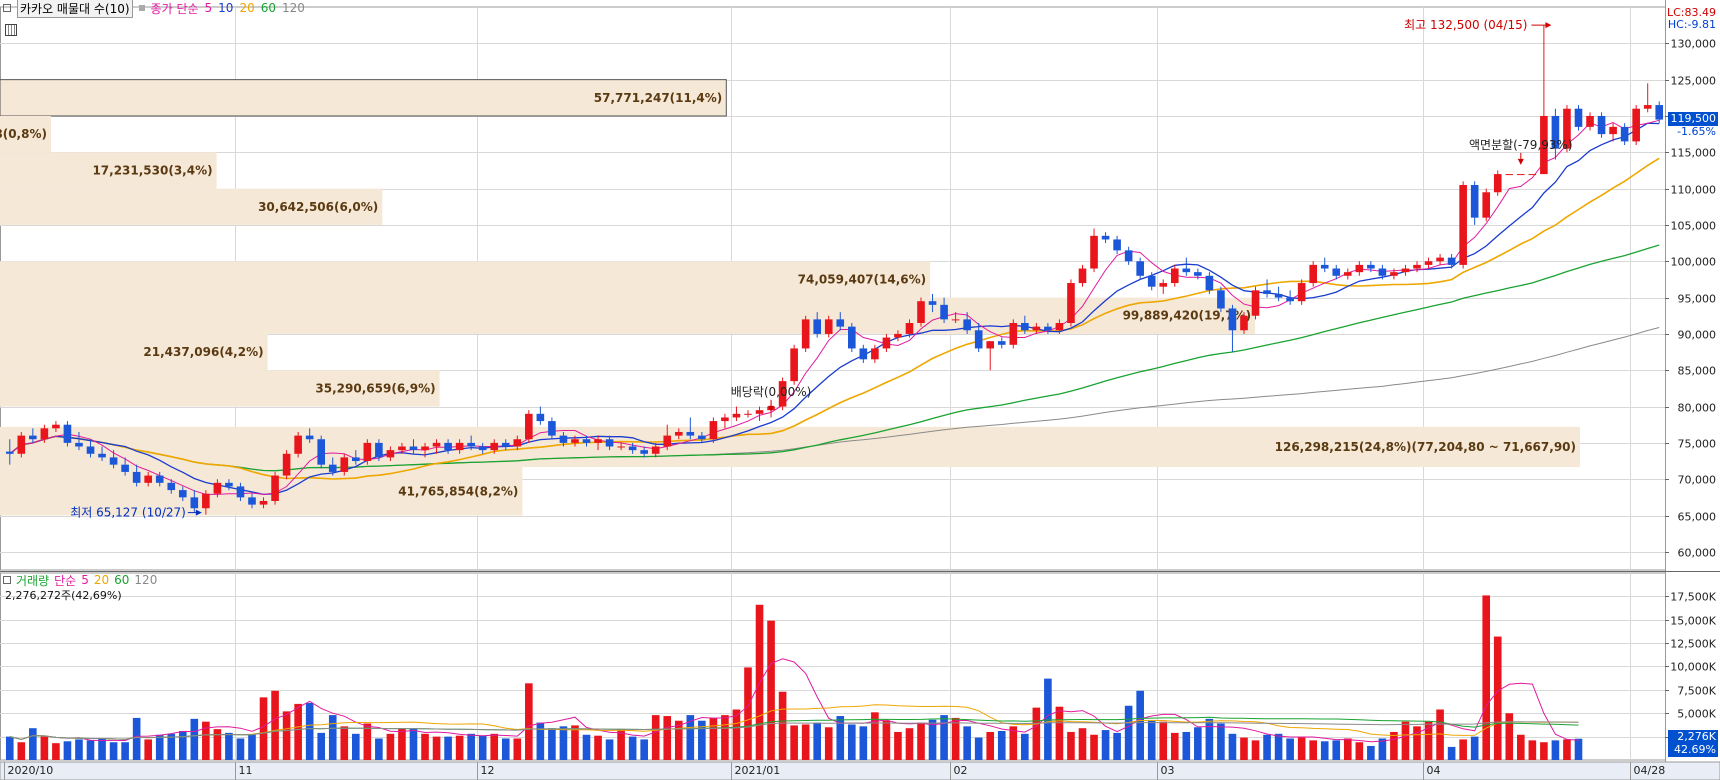 This screenshot has width=1720, height=780. What do you see at coordinates (1694, 153) in the screenshot?
I see `price-tick-label: 115,000` at bounding box center [1694, 153].